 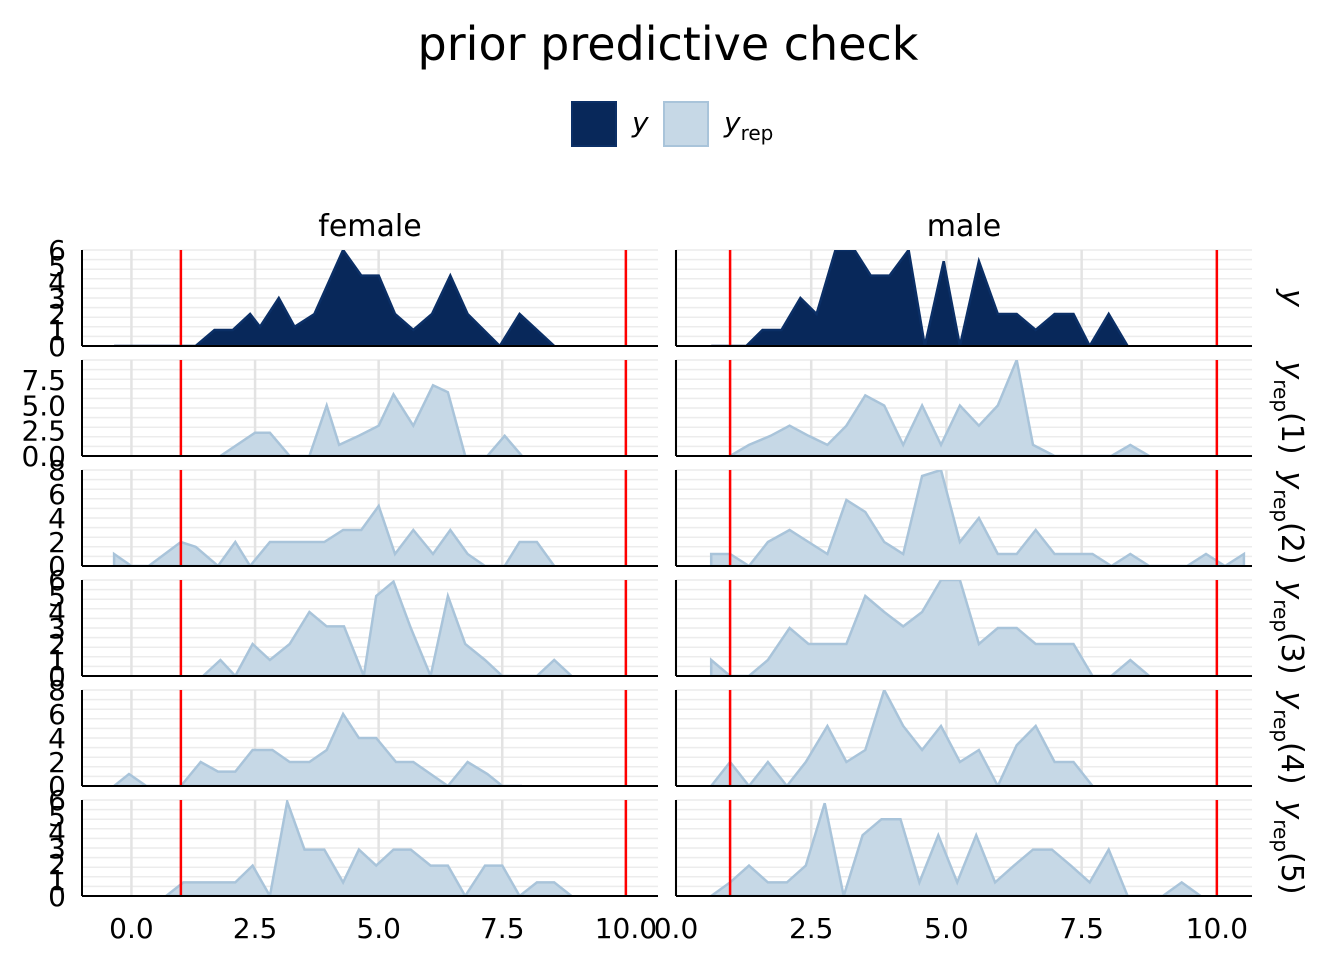 I want to click on y-tick-label: 0.0, so click(x=43, y=456).